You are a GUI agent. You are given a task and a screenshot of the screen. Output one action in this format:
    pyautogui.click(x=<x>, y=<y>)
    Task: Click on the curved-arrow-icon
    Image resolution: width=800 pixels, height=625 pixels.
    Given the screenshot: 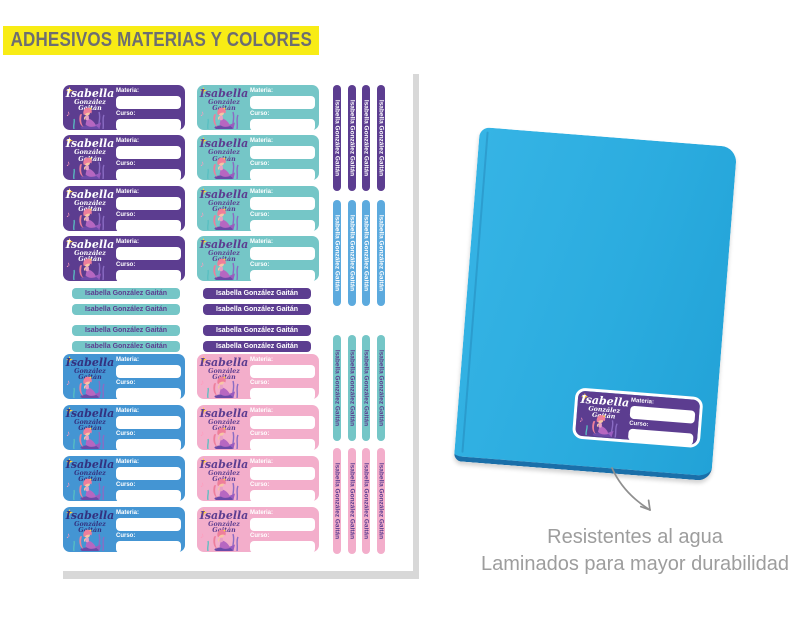 What is the action you would take?
    pyautogui.click(x=631, y=489)
    